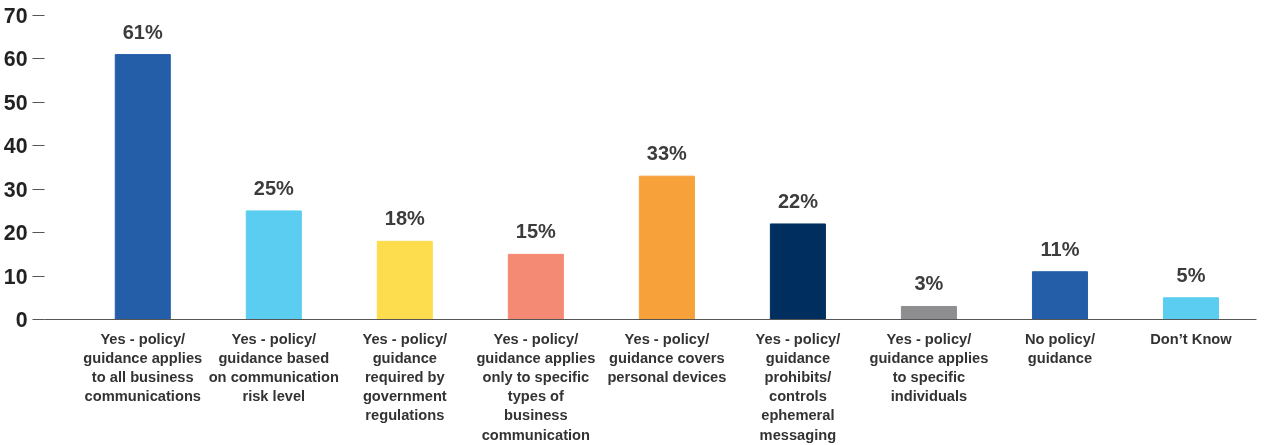  Describe the element at coordinates (15, 276) in the screenshot. I see `y-tick-label: 10` at that location.